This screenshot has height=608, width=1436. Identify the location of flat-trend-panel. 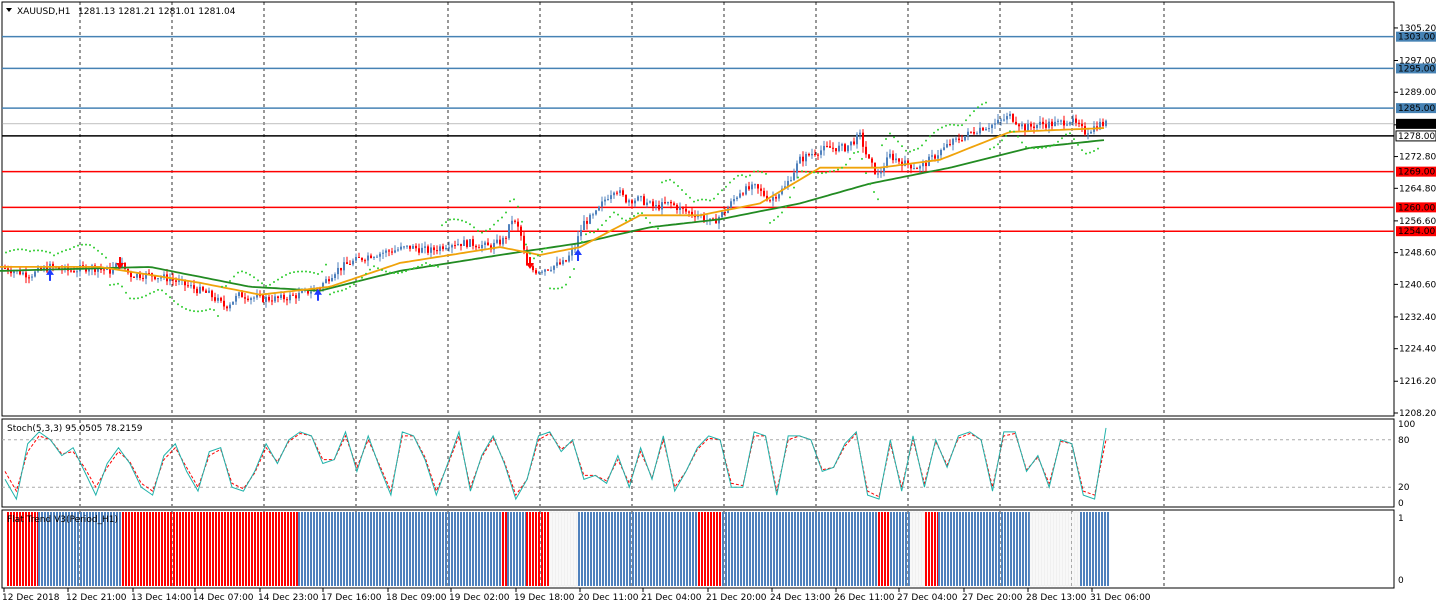
(698, 549).